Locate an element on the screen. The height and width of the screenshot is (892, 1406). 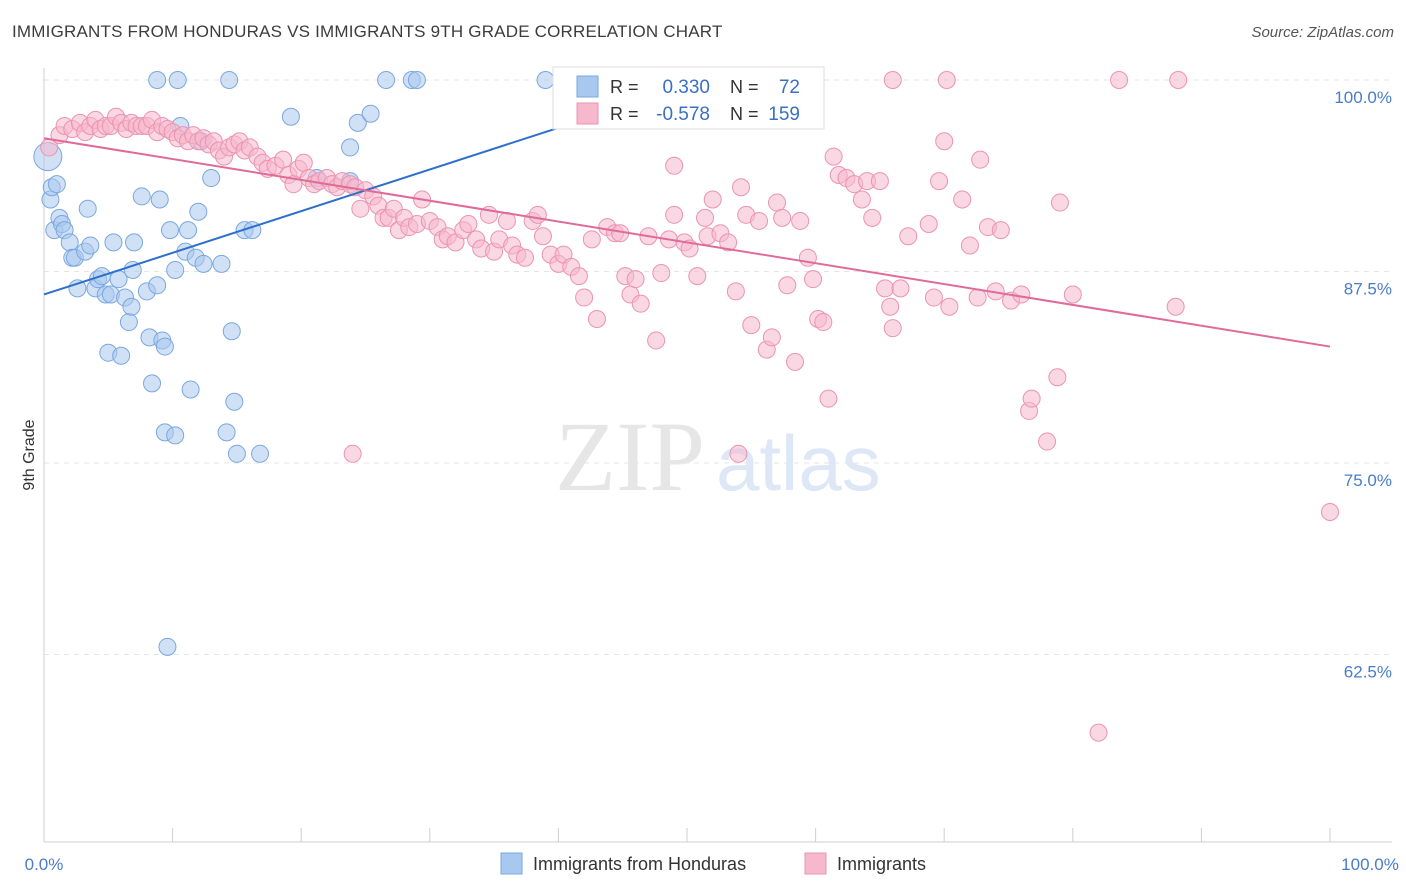
y-tick-label-1: 87.5% is located at coordinates (1368, 289).